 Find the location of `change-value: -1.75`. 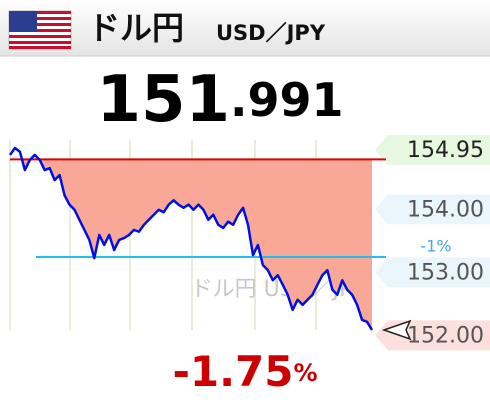

change-value: -1.75 is located at coordinates (232, 371).